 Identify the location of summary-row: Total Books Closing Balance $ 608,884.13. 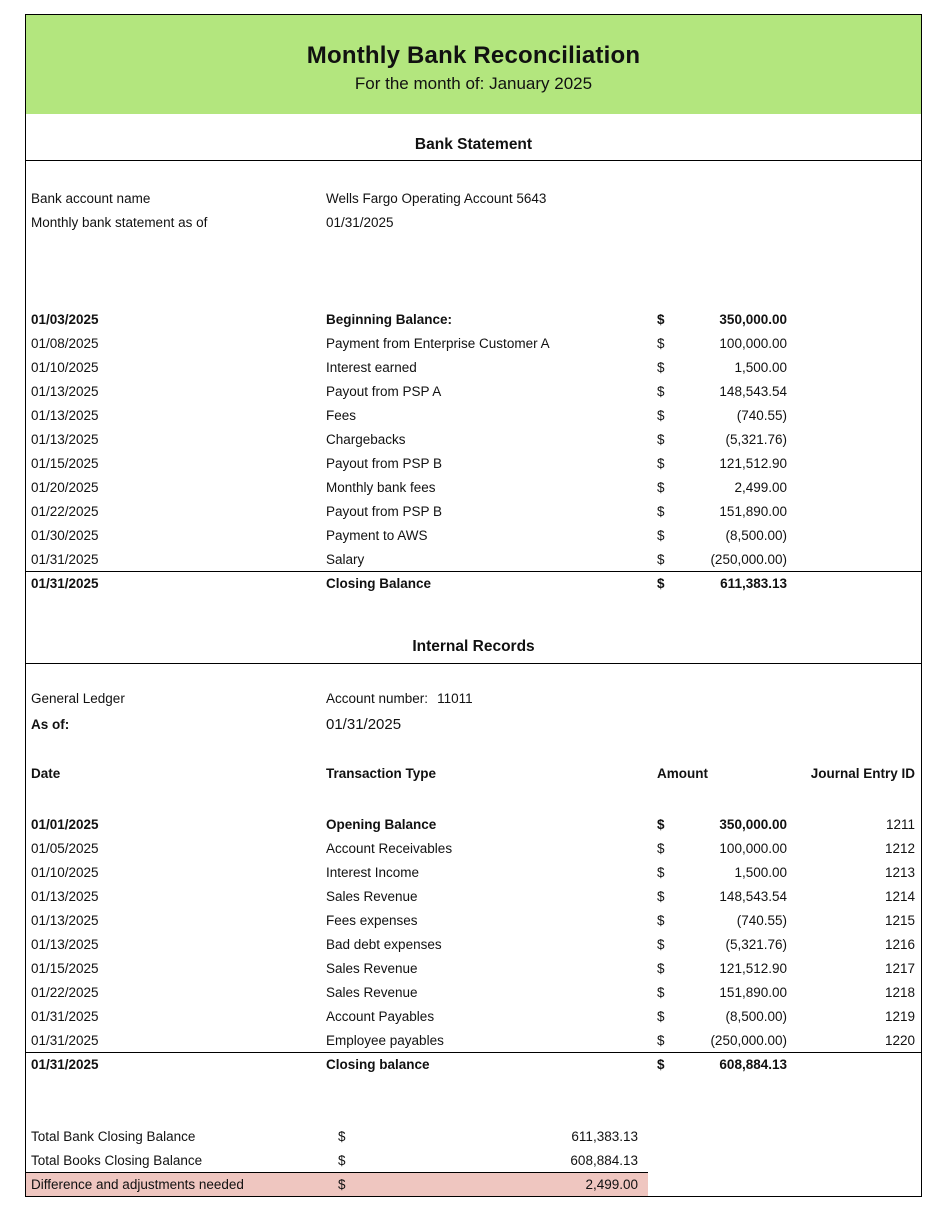
(337, 1160).